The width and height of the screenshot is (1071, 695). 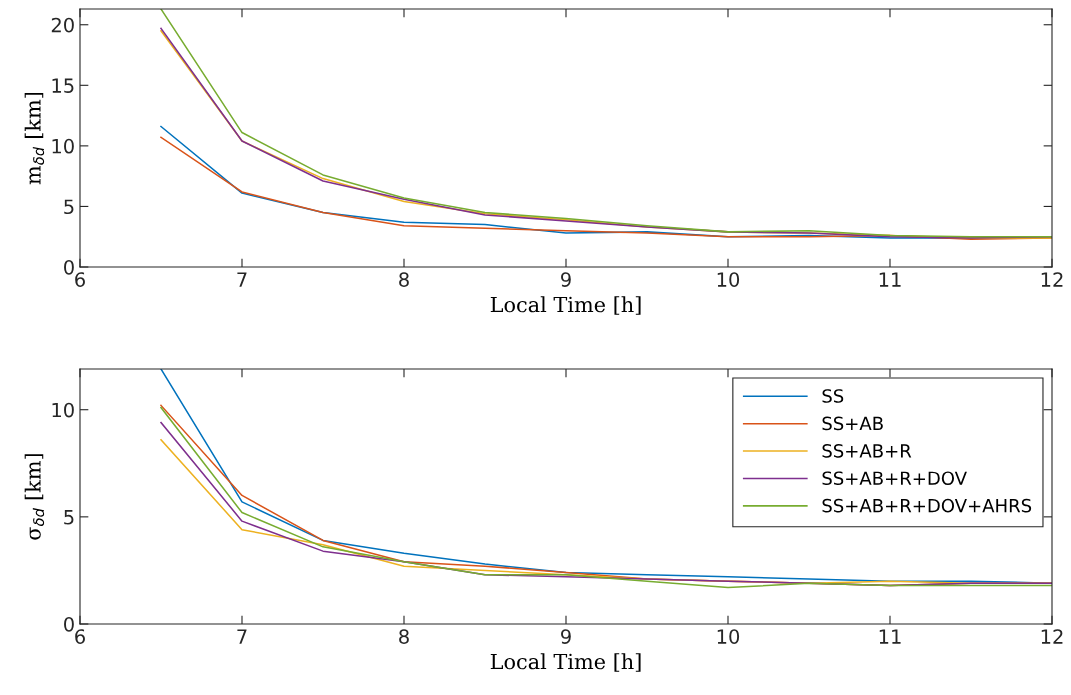 I want to click on legend-label: SS+AB+R, so click(x=867, y=450).